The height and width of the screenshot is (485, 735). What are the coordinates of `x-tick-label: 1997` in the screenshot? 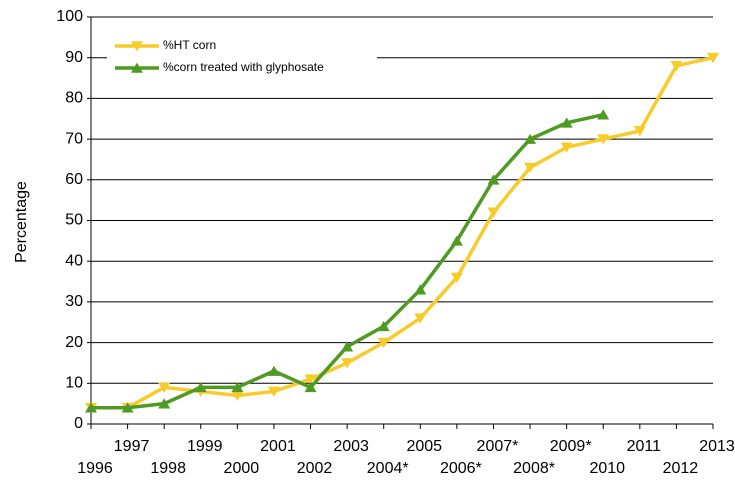 It's located at (132, 446).